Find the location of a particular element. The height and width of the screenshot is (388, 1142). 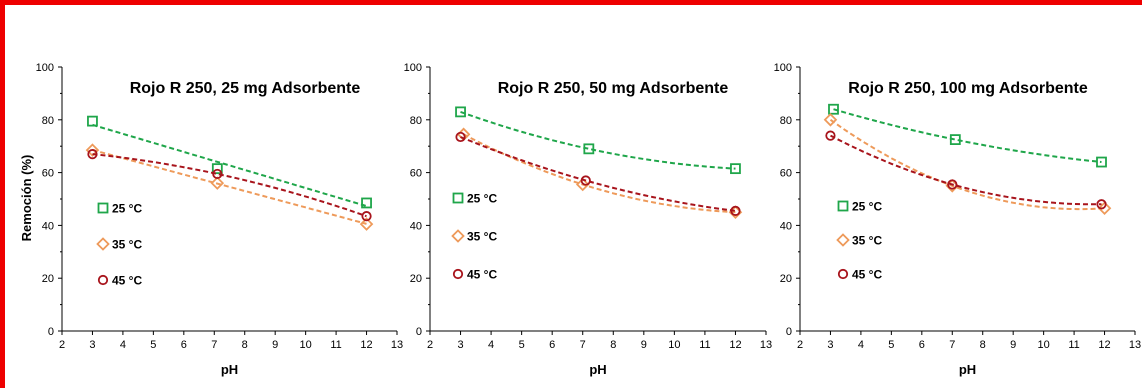

chart-title: Rojo R 250, 50 mg Adsorbente is located at coordinates (613, 88).